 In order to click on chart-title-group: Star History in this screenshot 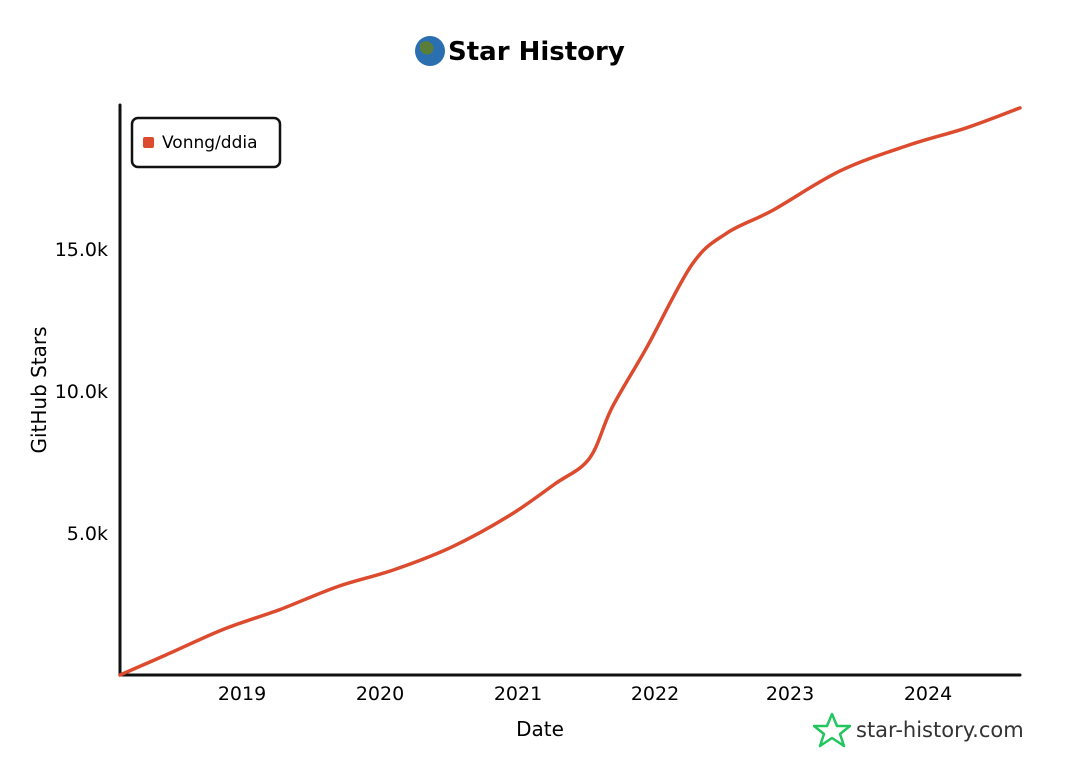, I will do `click(520, 51)`.